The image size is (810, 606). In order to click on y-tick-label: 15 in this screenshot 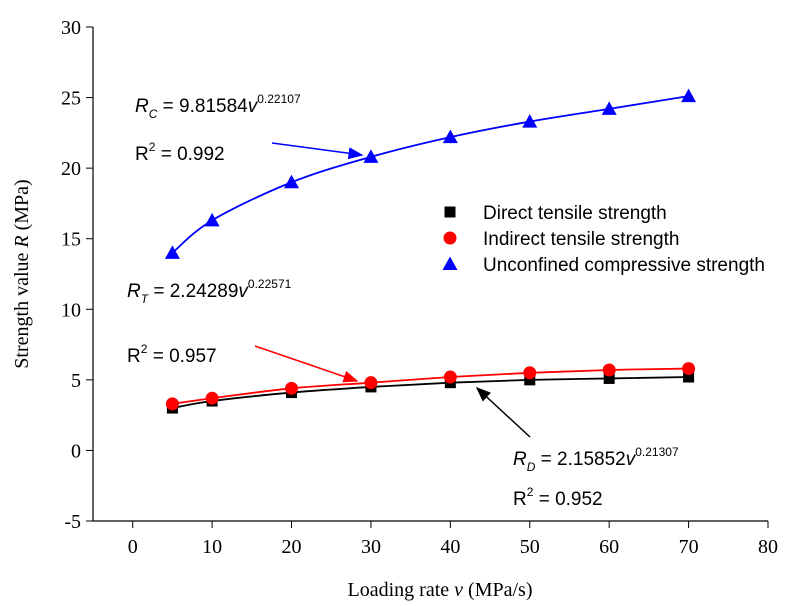, I will do `click(71, 240)`.